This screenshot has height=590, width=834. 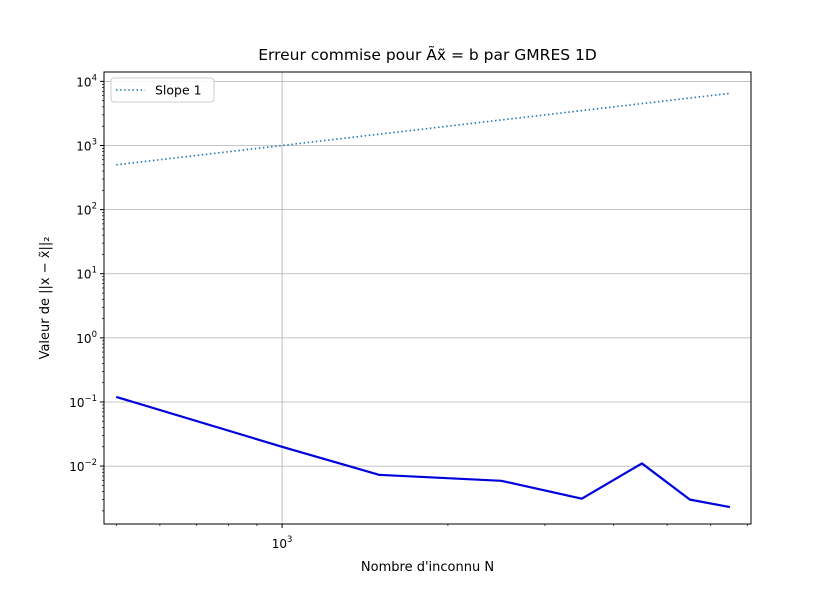 I want to click on y-tick-label: 10⁰, so click(x=86, y=338).